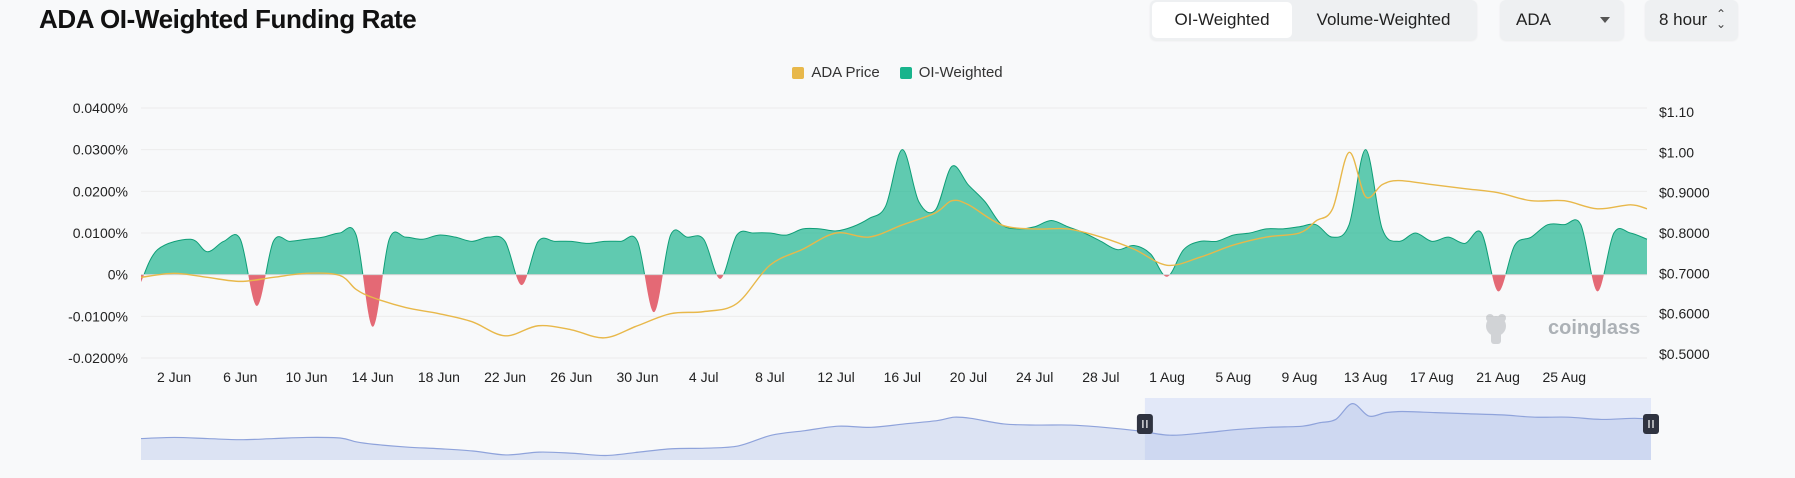 The height and width of the screenshot is (478, 1795). Describe the element at coordinates (1562, 20) in the screenshot. I see `coin-select: ADA` at that location.